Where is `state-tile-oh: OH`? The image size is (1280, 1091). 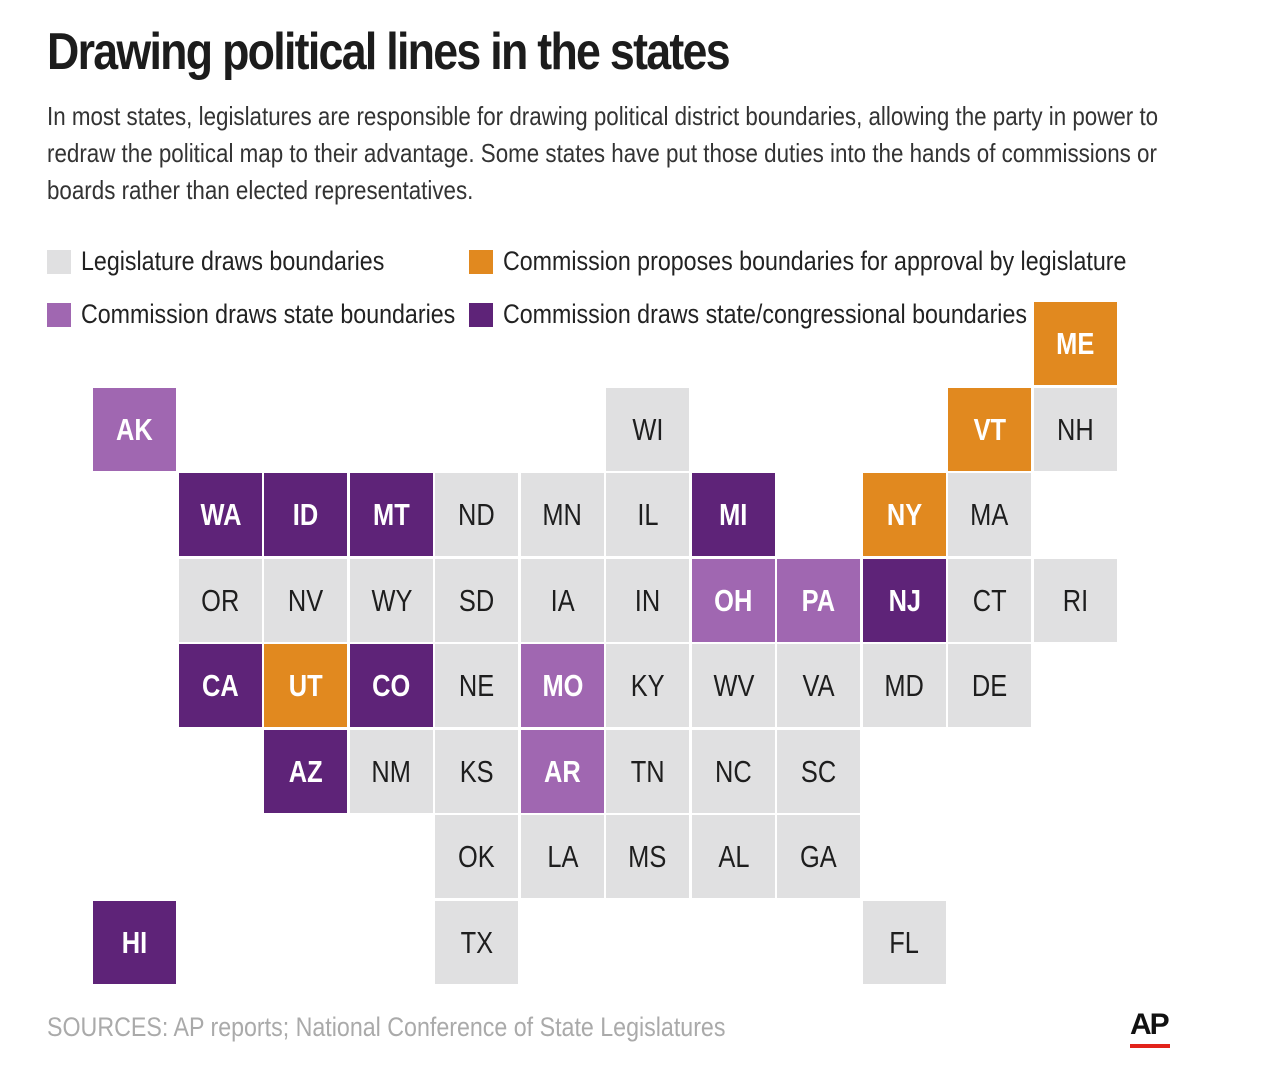
state-tile-oh: OH is located at coordinates (733, 600).